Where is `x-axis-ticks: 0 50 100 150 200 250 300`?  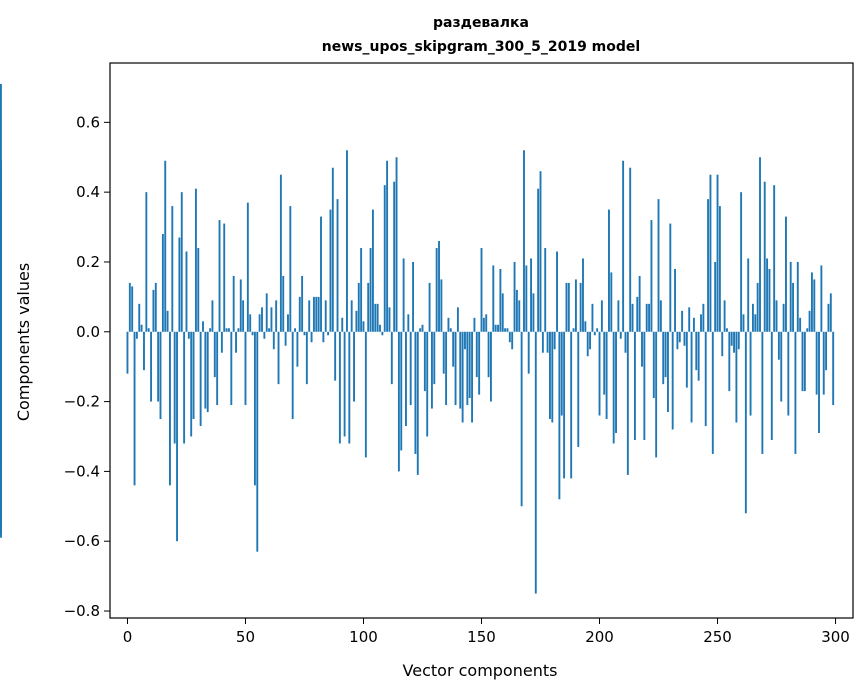
x-axis-ticks: 0 50 100 150 200 250 300 is located at coordinates (486, 632).